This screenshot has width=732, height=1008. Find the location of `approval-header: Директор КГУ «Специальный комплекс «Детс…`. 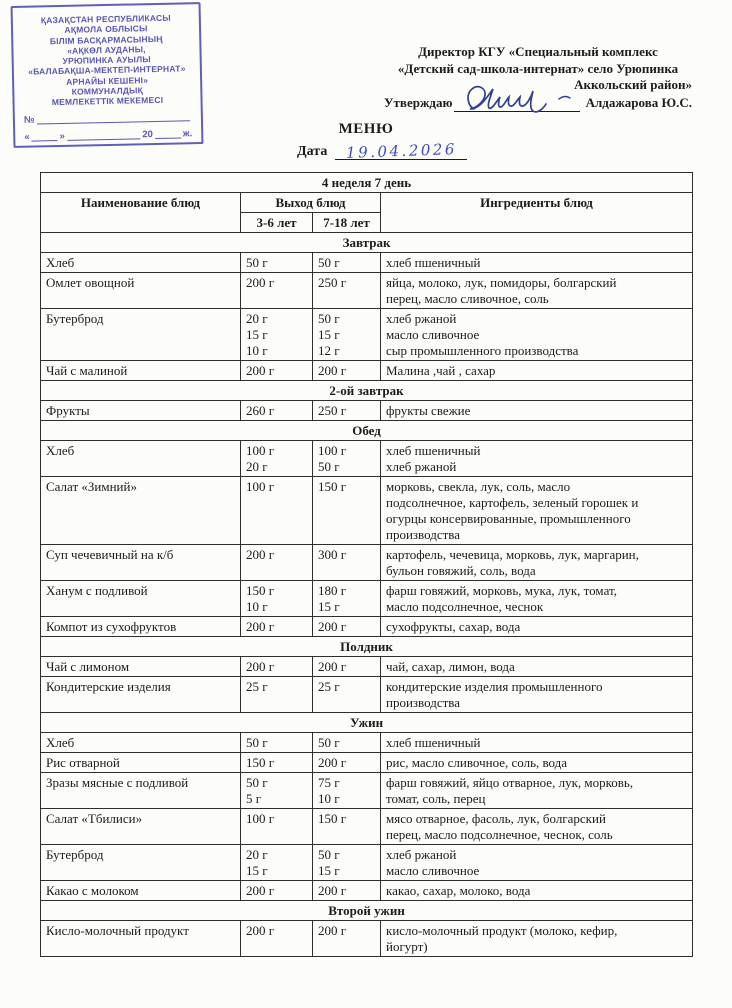

approval-header: Директор КГУ «Специальный комплекс «Детс… is located at coordinates (538, 78).